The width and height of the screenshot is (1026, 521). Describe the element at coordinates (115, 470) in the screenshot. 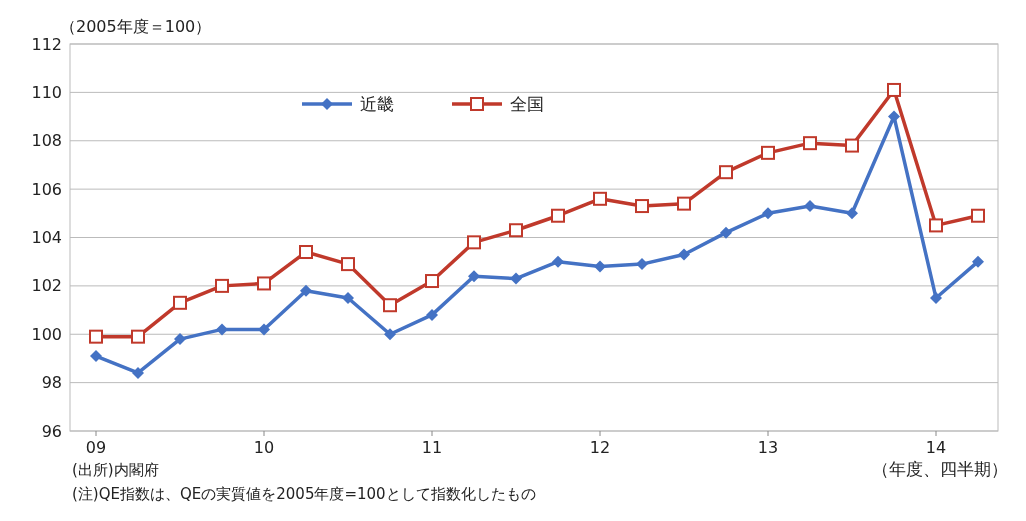

I see `text: (出所)内閣府` at that location.